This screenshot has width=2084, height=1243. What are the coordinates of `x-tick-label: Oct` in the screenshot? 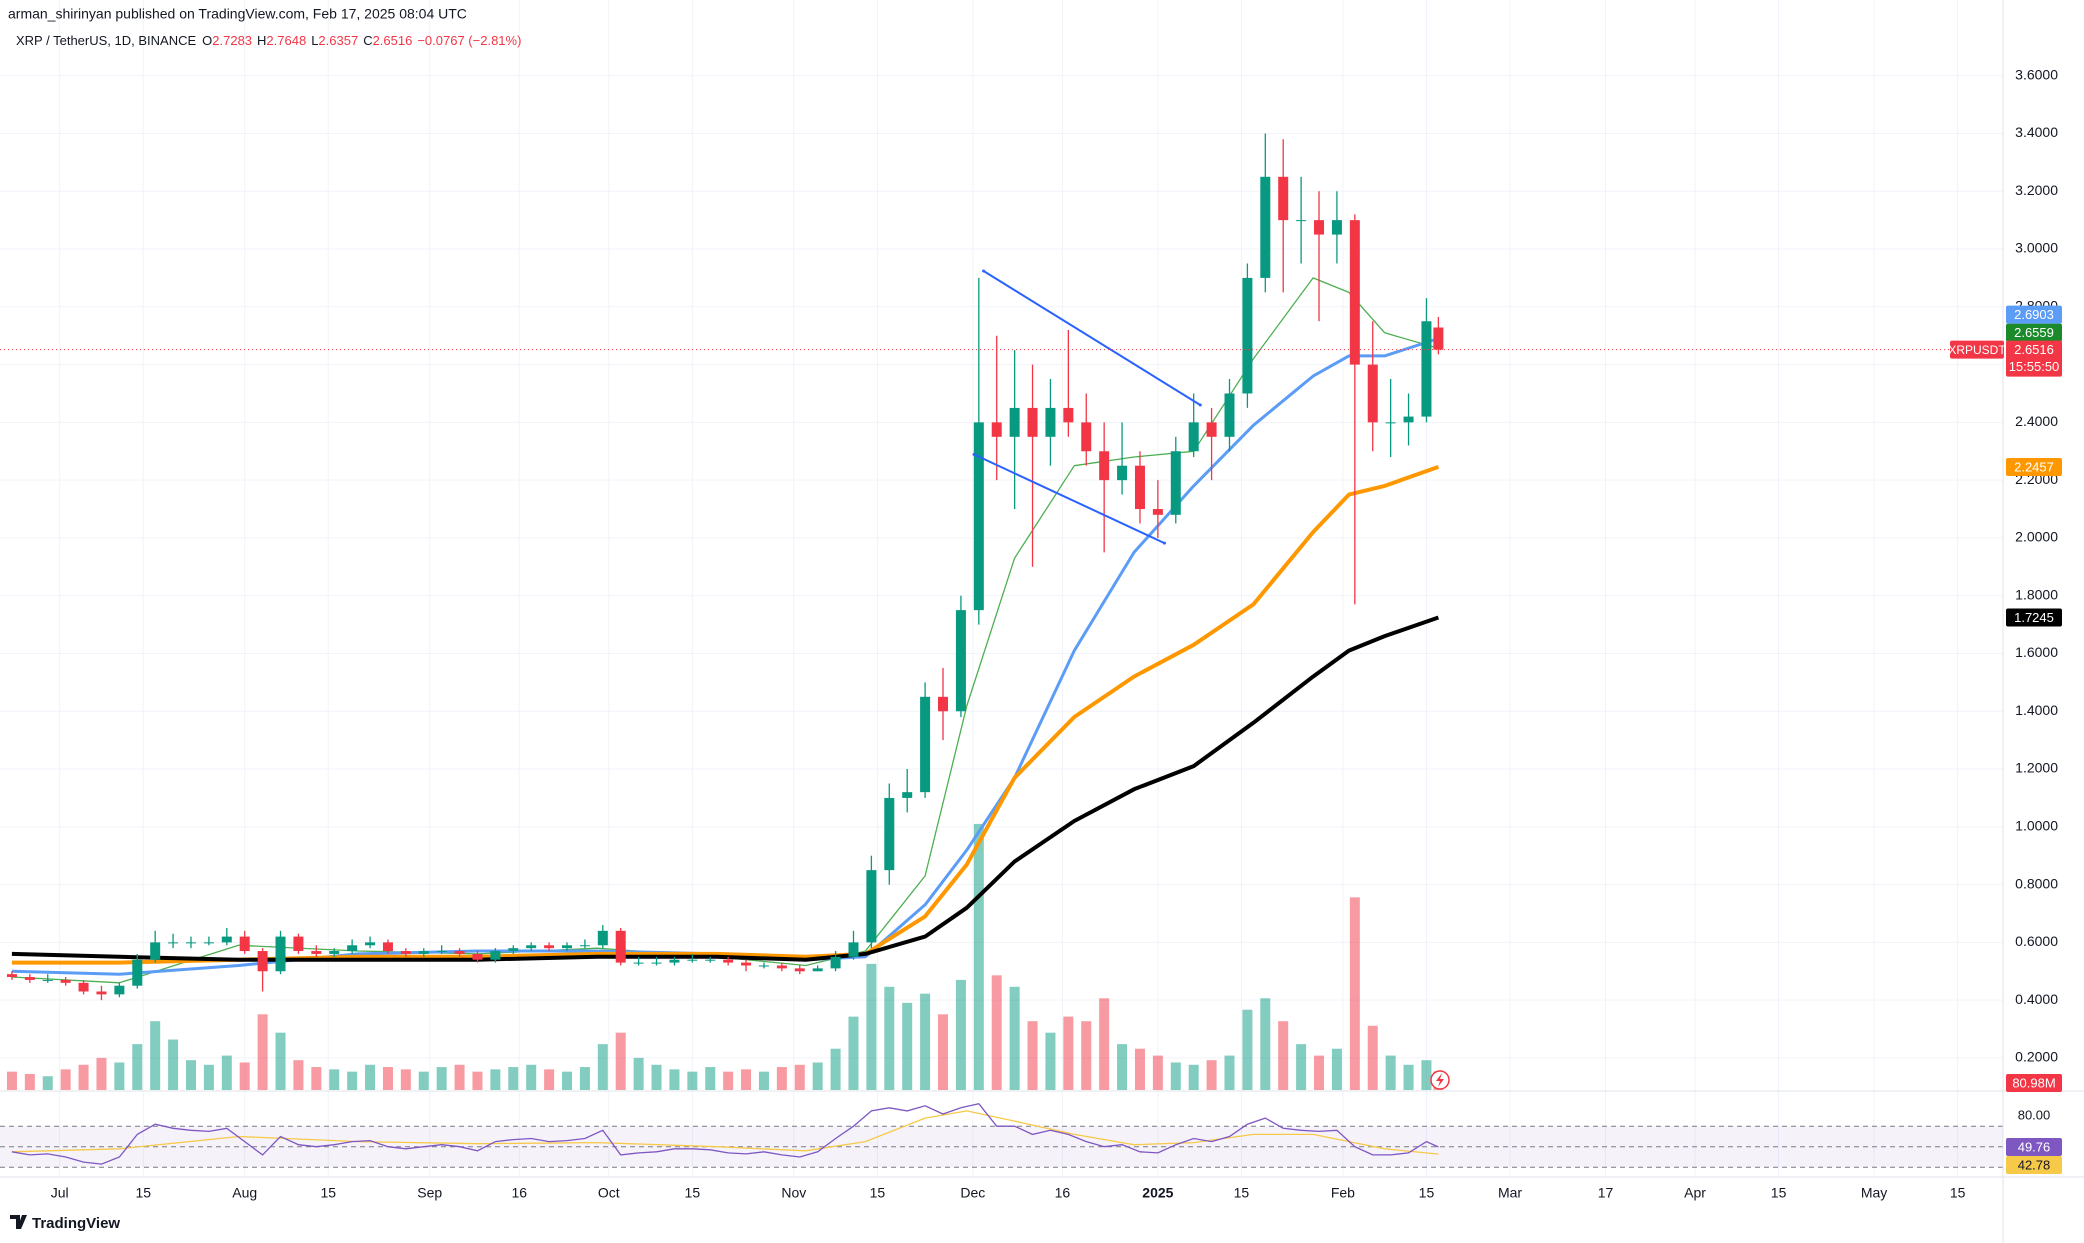 It's located at (609, 1193).